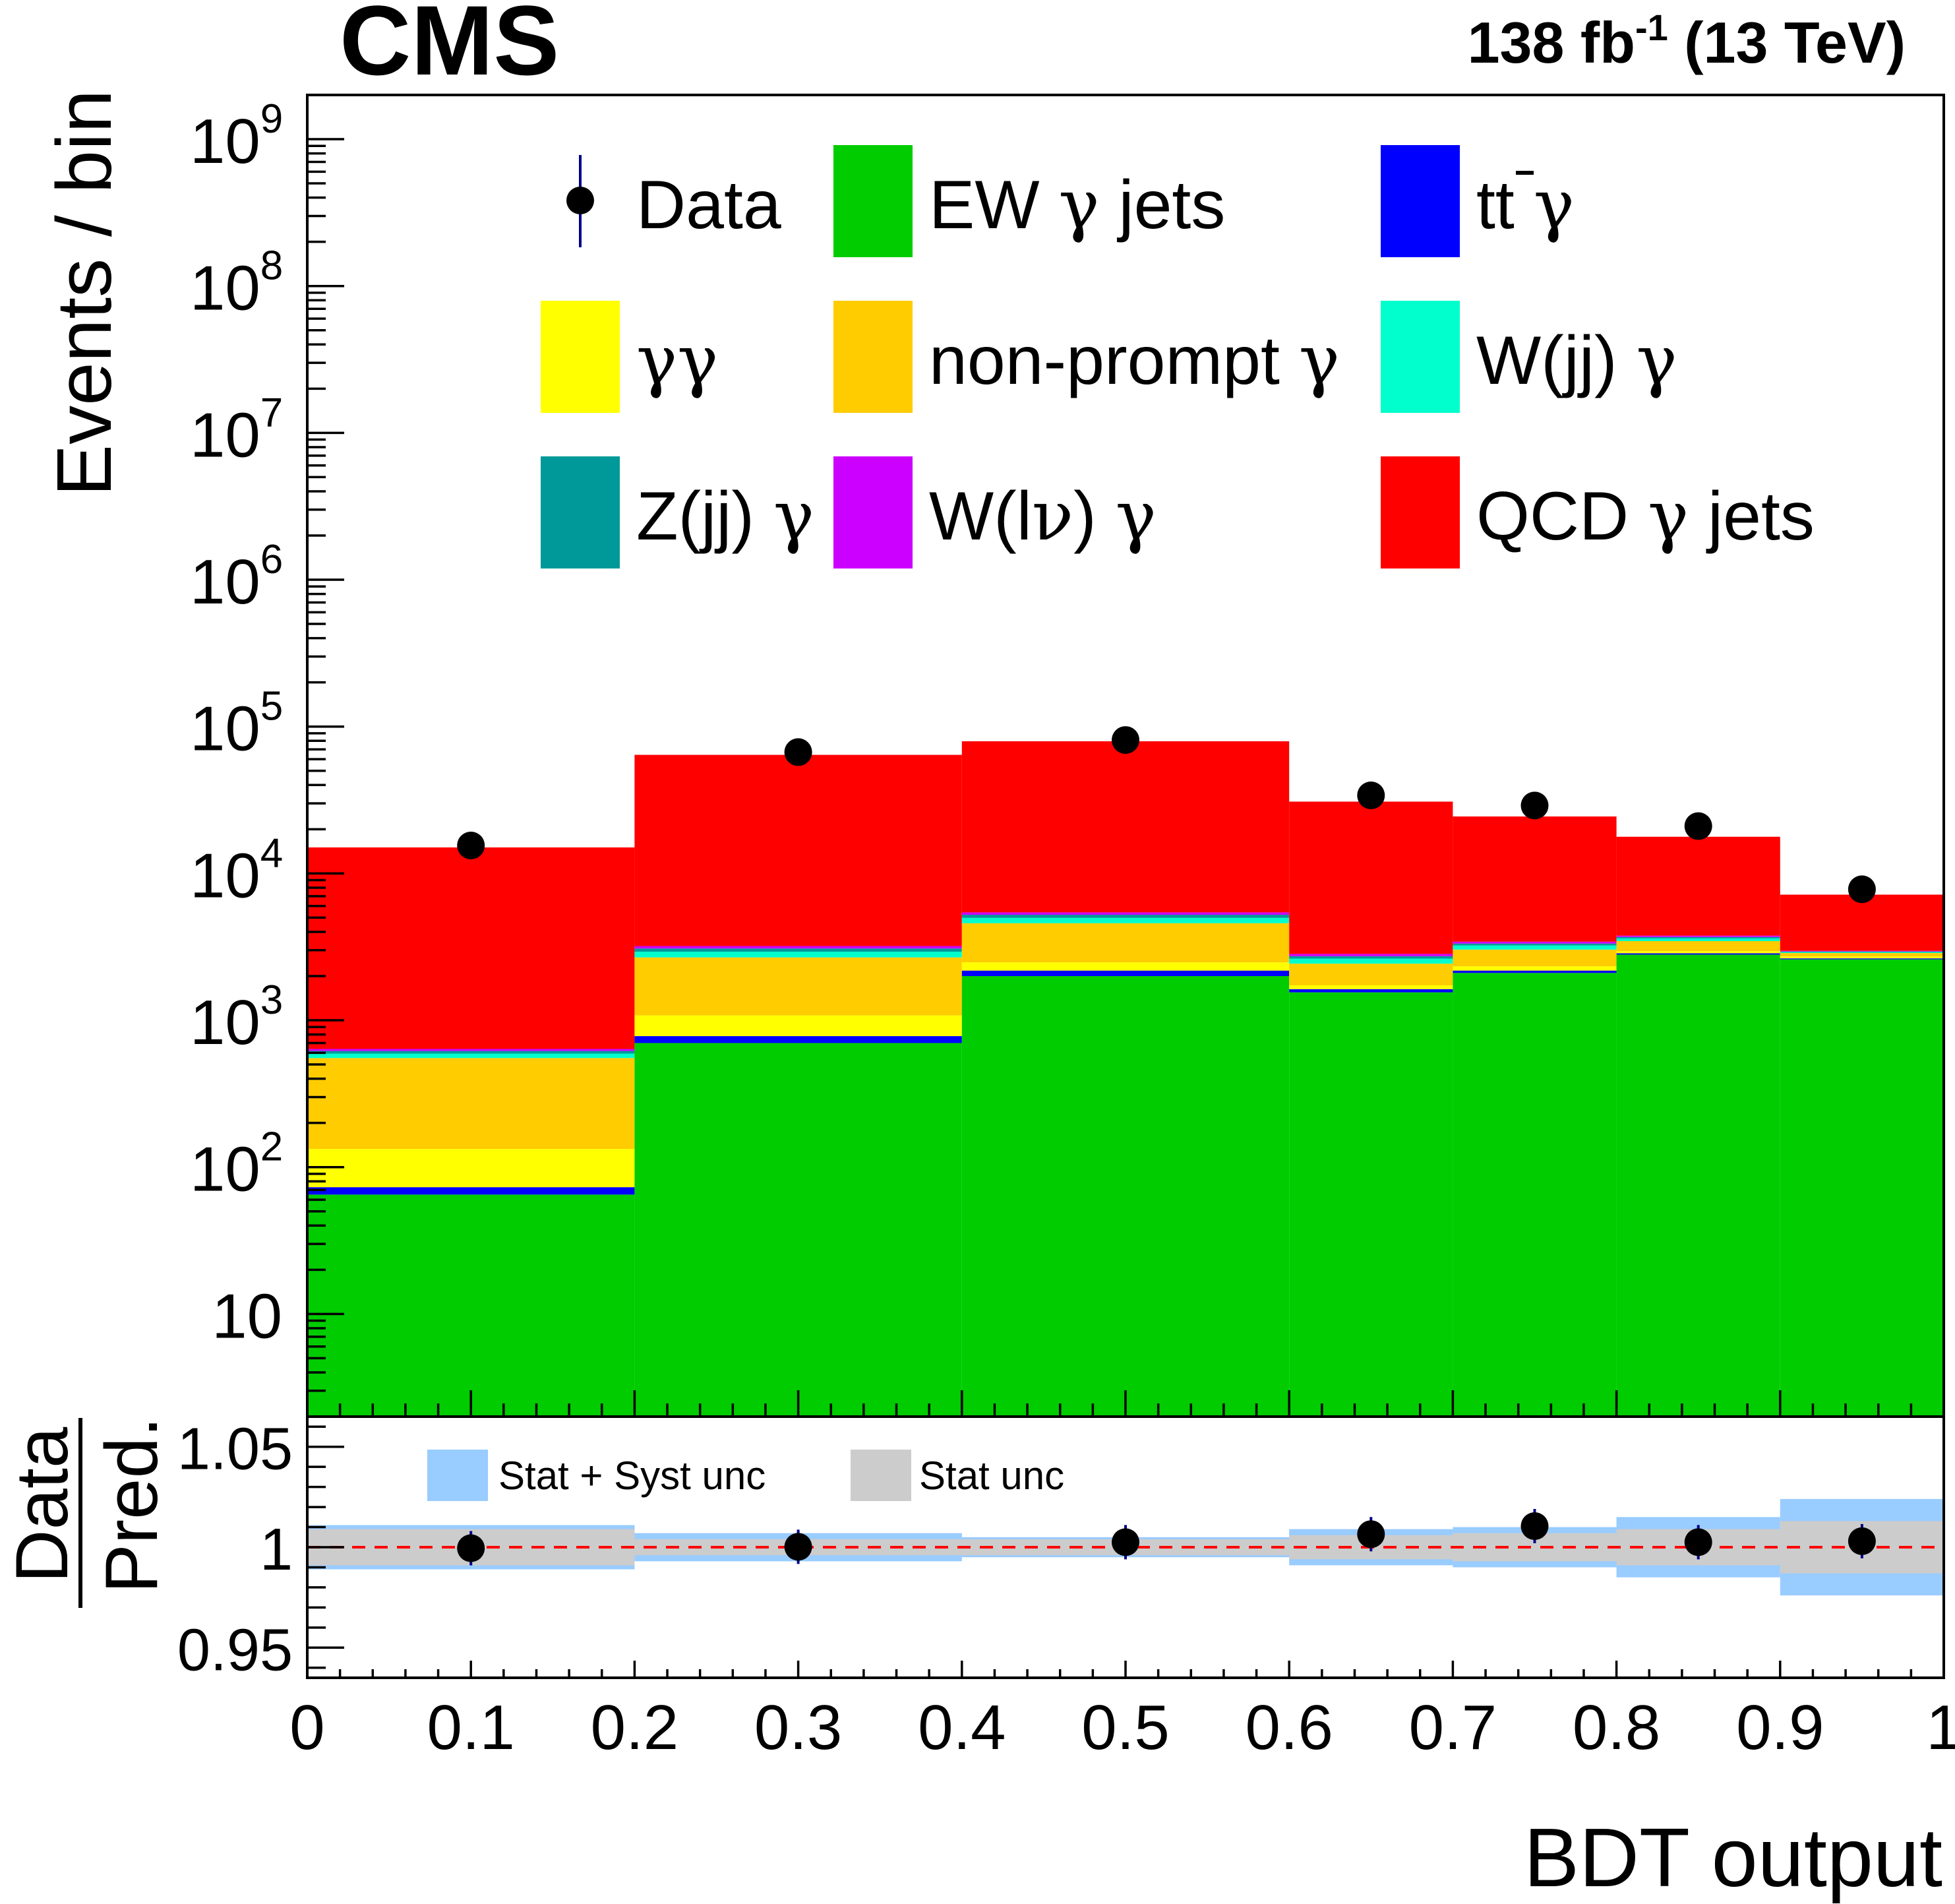 This screenshot has width=1955, height=1904. What do you see at coordinates (271, 412) in the screenshot?
I see `y-tick-exponent: 7` at bounding box center [271, 412].